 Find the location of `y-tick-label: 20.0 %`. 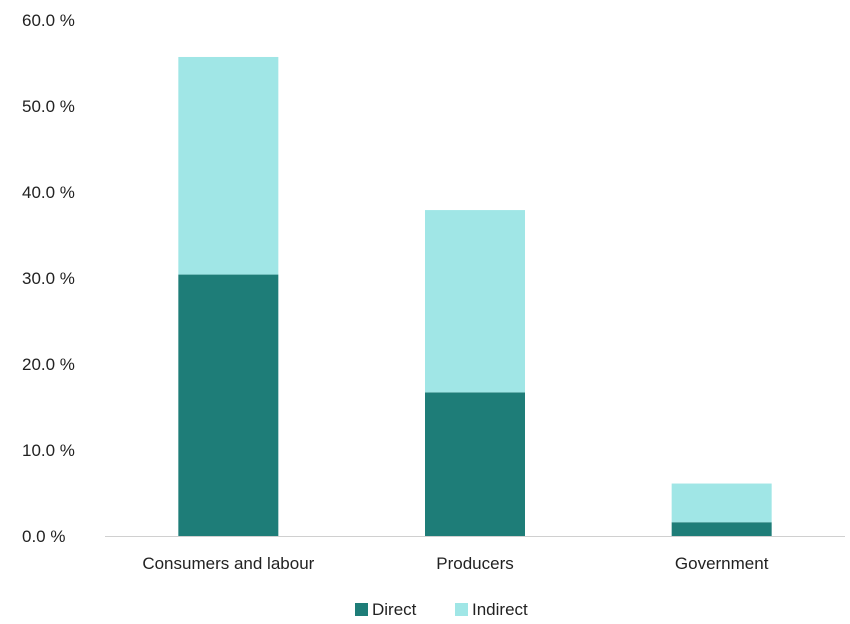

y-tick-label: 20.0 % is located at coordinates (48, 364).